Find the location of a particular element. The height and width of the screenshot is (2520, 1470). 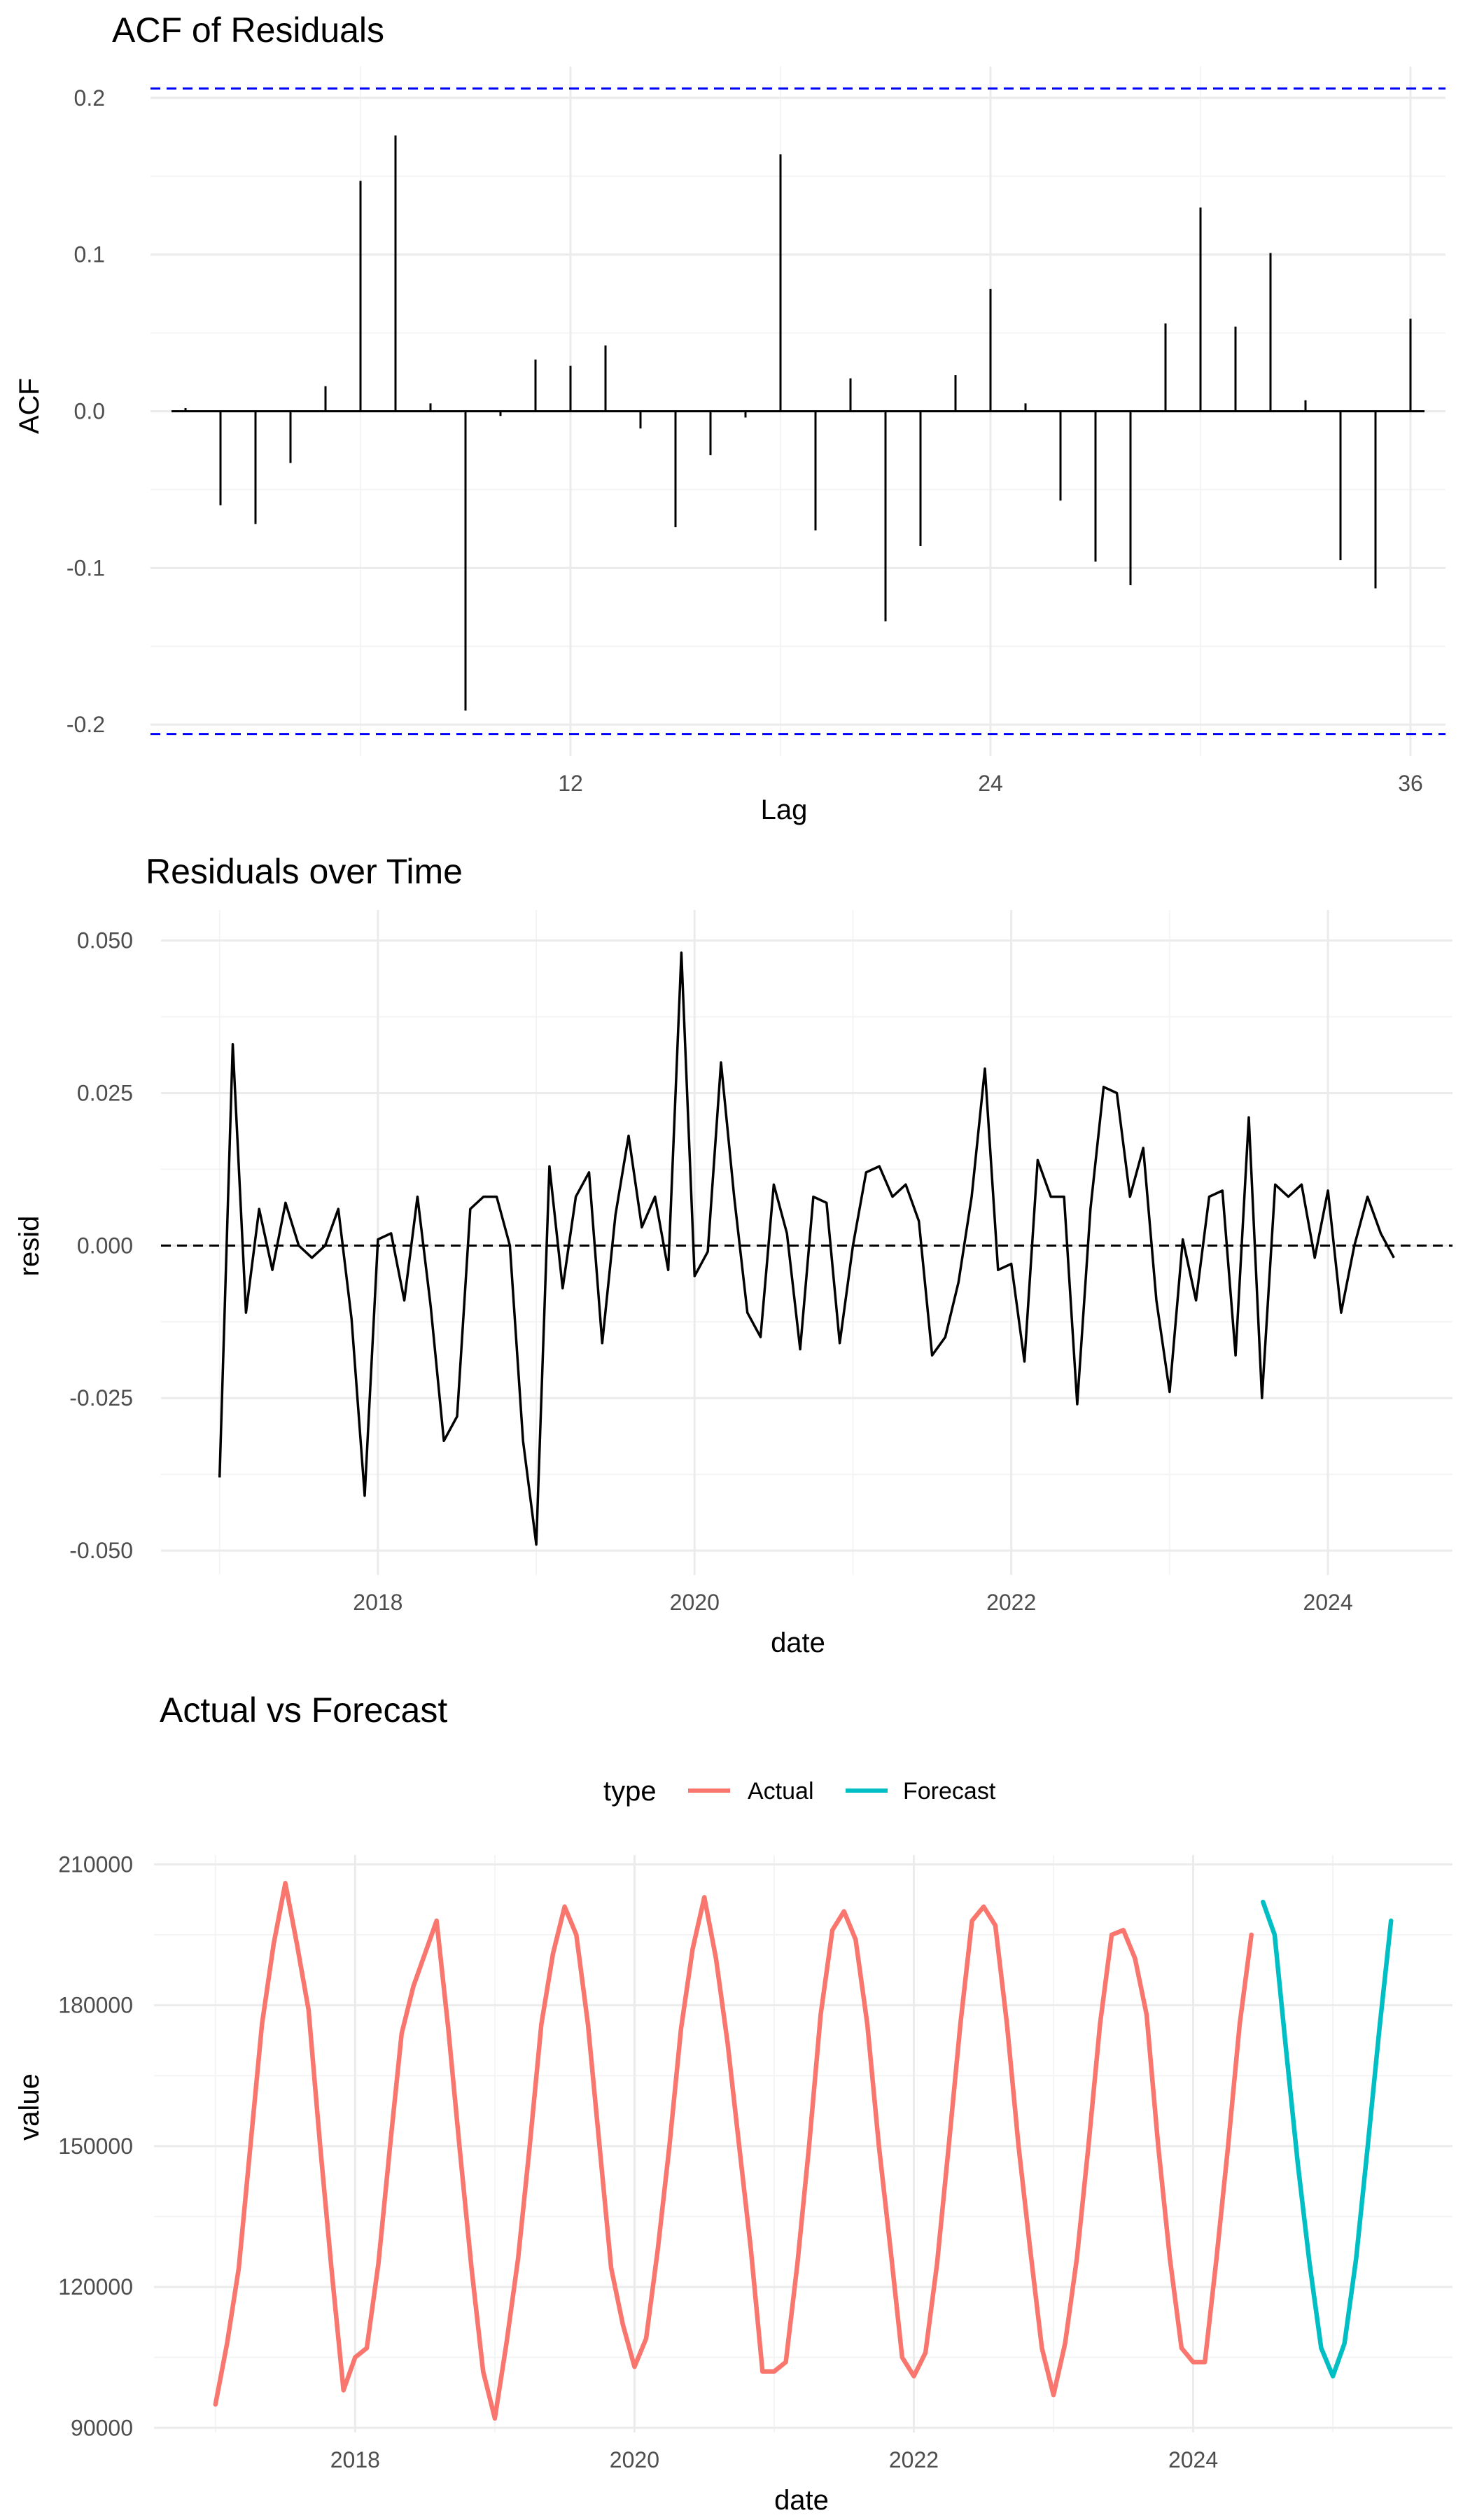

residuals-x-tick-label: 2024 is located at coordinates (1327, 1602).